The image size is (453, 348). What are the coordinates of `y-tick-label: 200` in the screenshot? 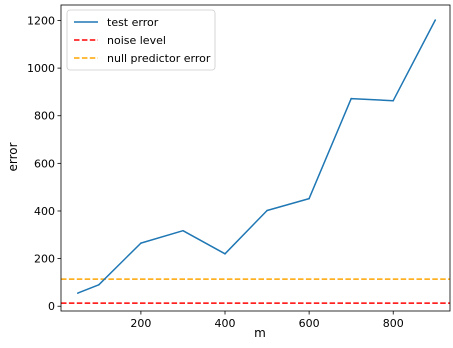 It's located at (44, 259).